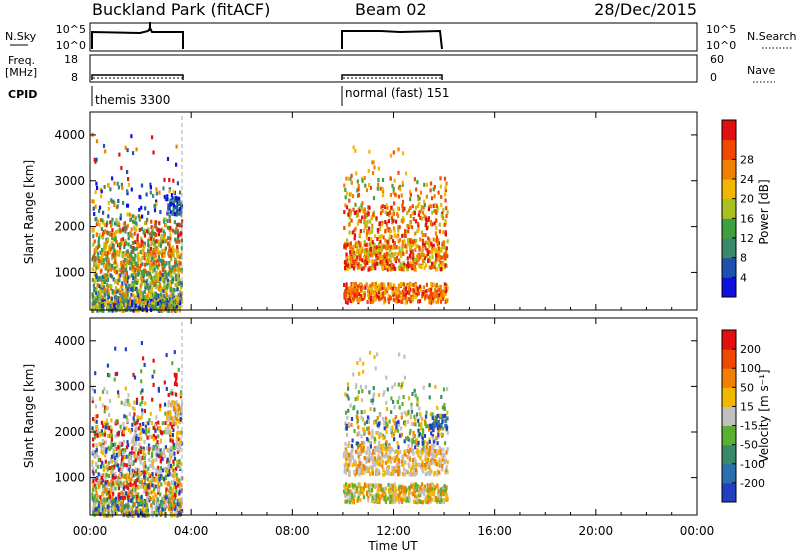 This screenshot has width=800, height=554. I want to click on colorbar-tick-label: 20, so click(747, 199).